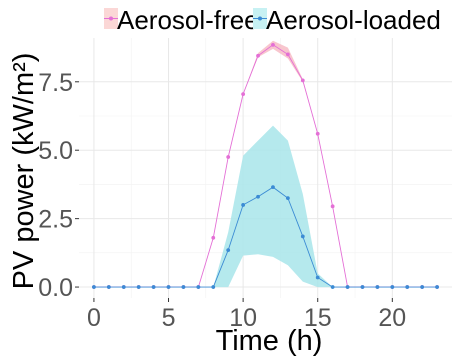 The image size is (457, 357). What do you see at coordinates (318, 318) in the screenshot?
I see `x-tick-label: 15` at bounding box center [318, 318].